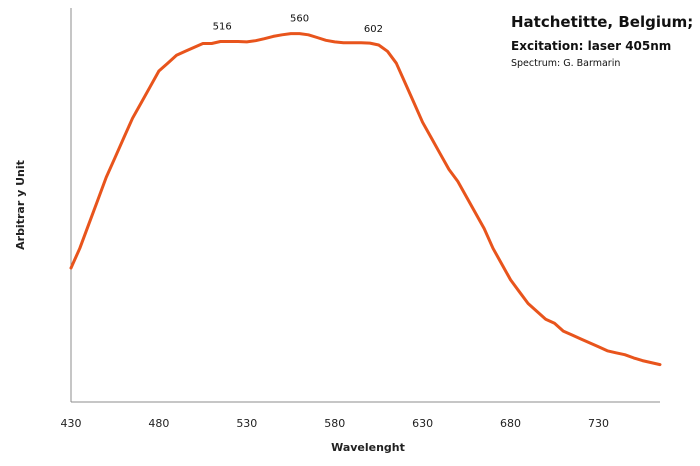 This screenshot has width=700, height=466. What do you see at coordinates (71, 423) in the screenshot?
I see `x-tick-label: 430` at bounding box center [71, 423].